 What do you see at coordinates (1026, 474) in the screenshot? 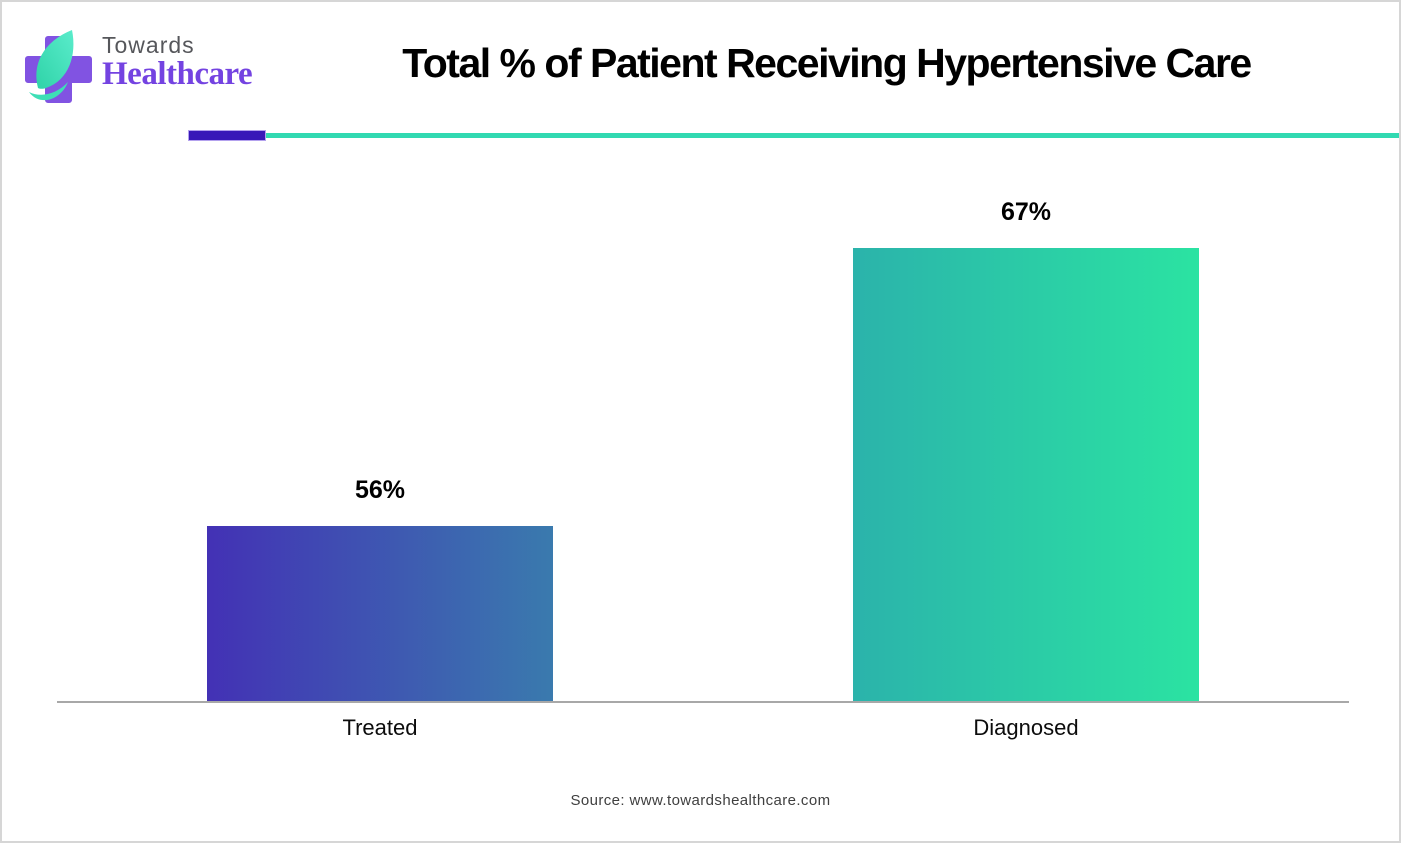
I see `bar-diagnosed` at bounding box center [1026, 474].